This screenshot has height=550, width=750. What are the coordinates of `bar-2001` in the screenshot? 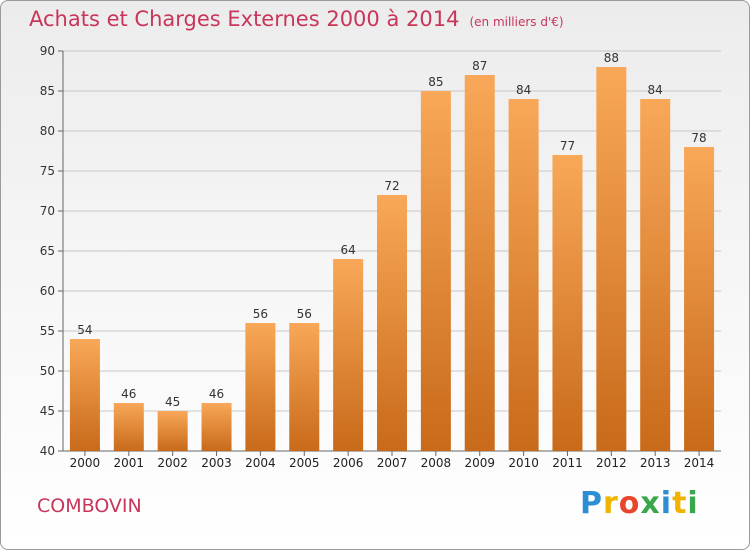 It's located at (128, 427).